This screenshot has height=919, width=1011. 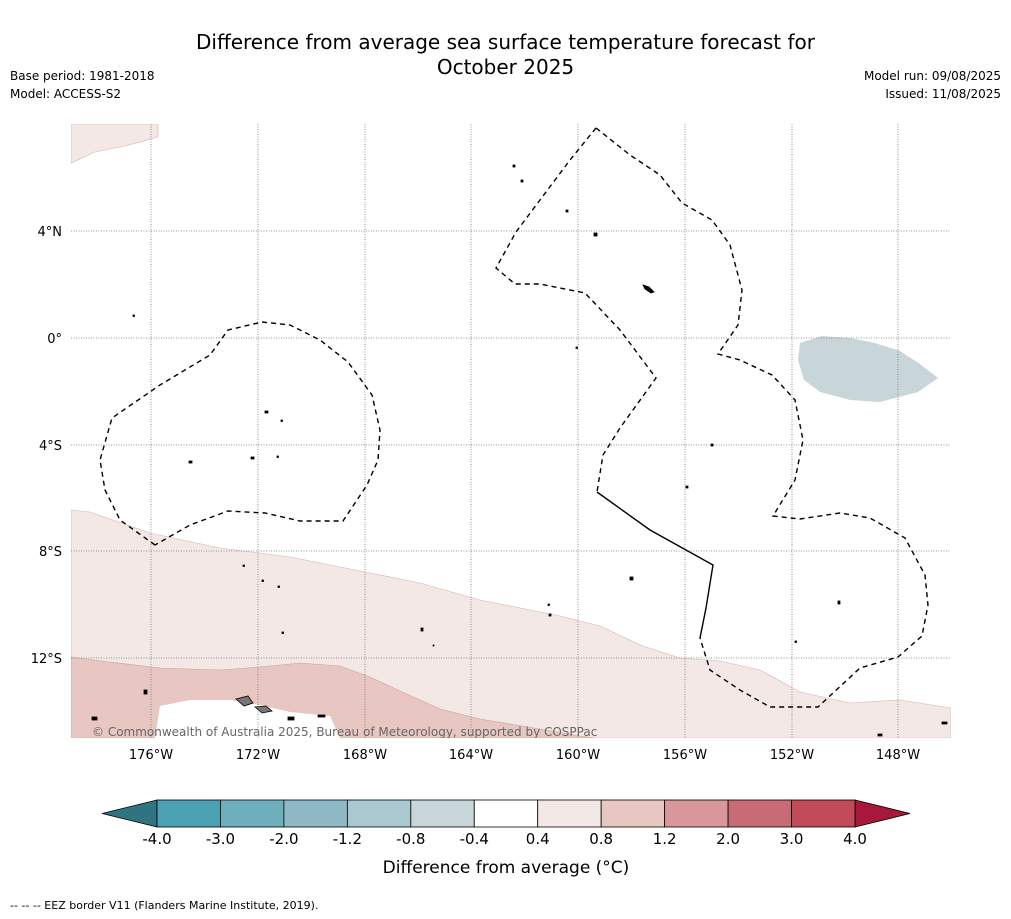 I want to click on lat-label-4n: 4°N, so click(x=50, y=232).